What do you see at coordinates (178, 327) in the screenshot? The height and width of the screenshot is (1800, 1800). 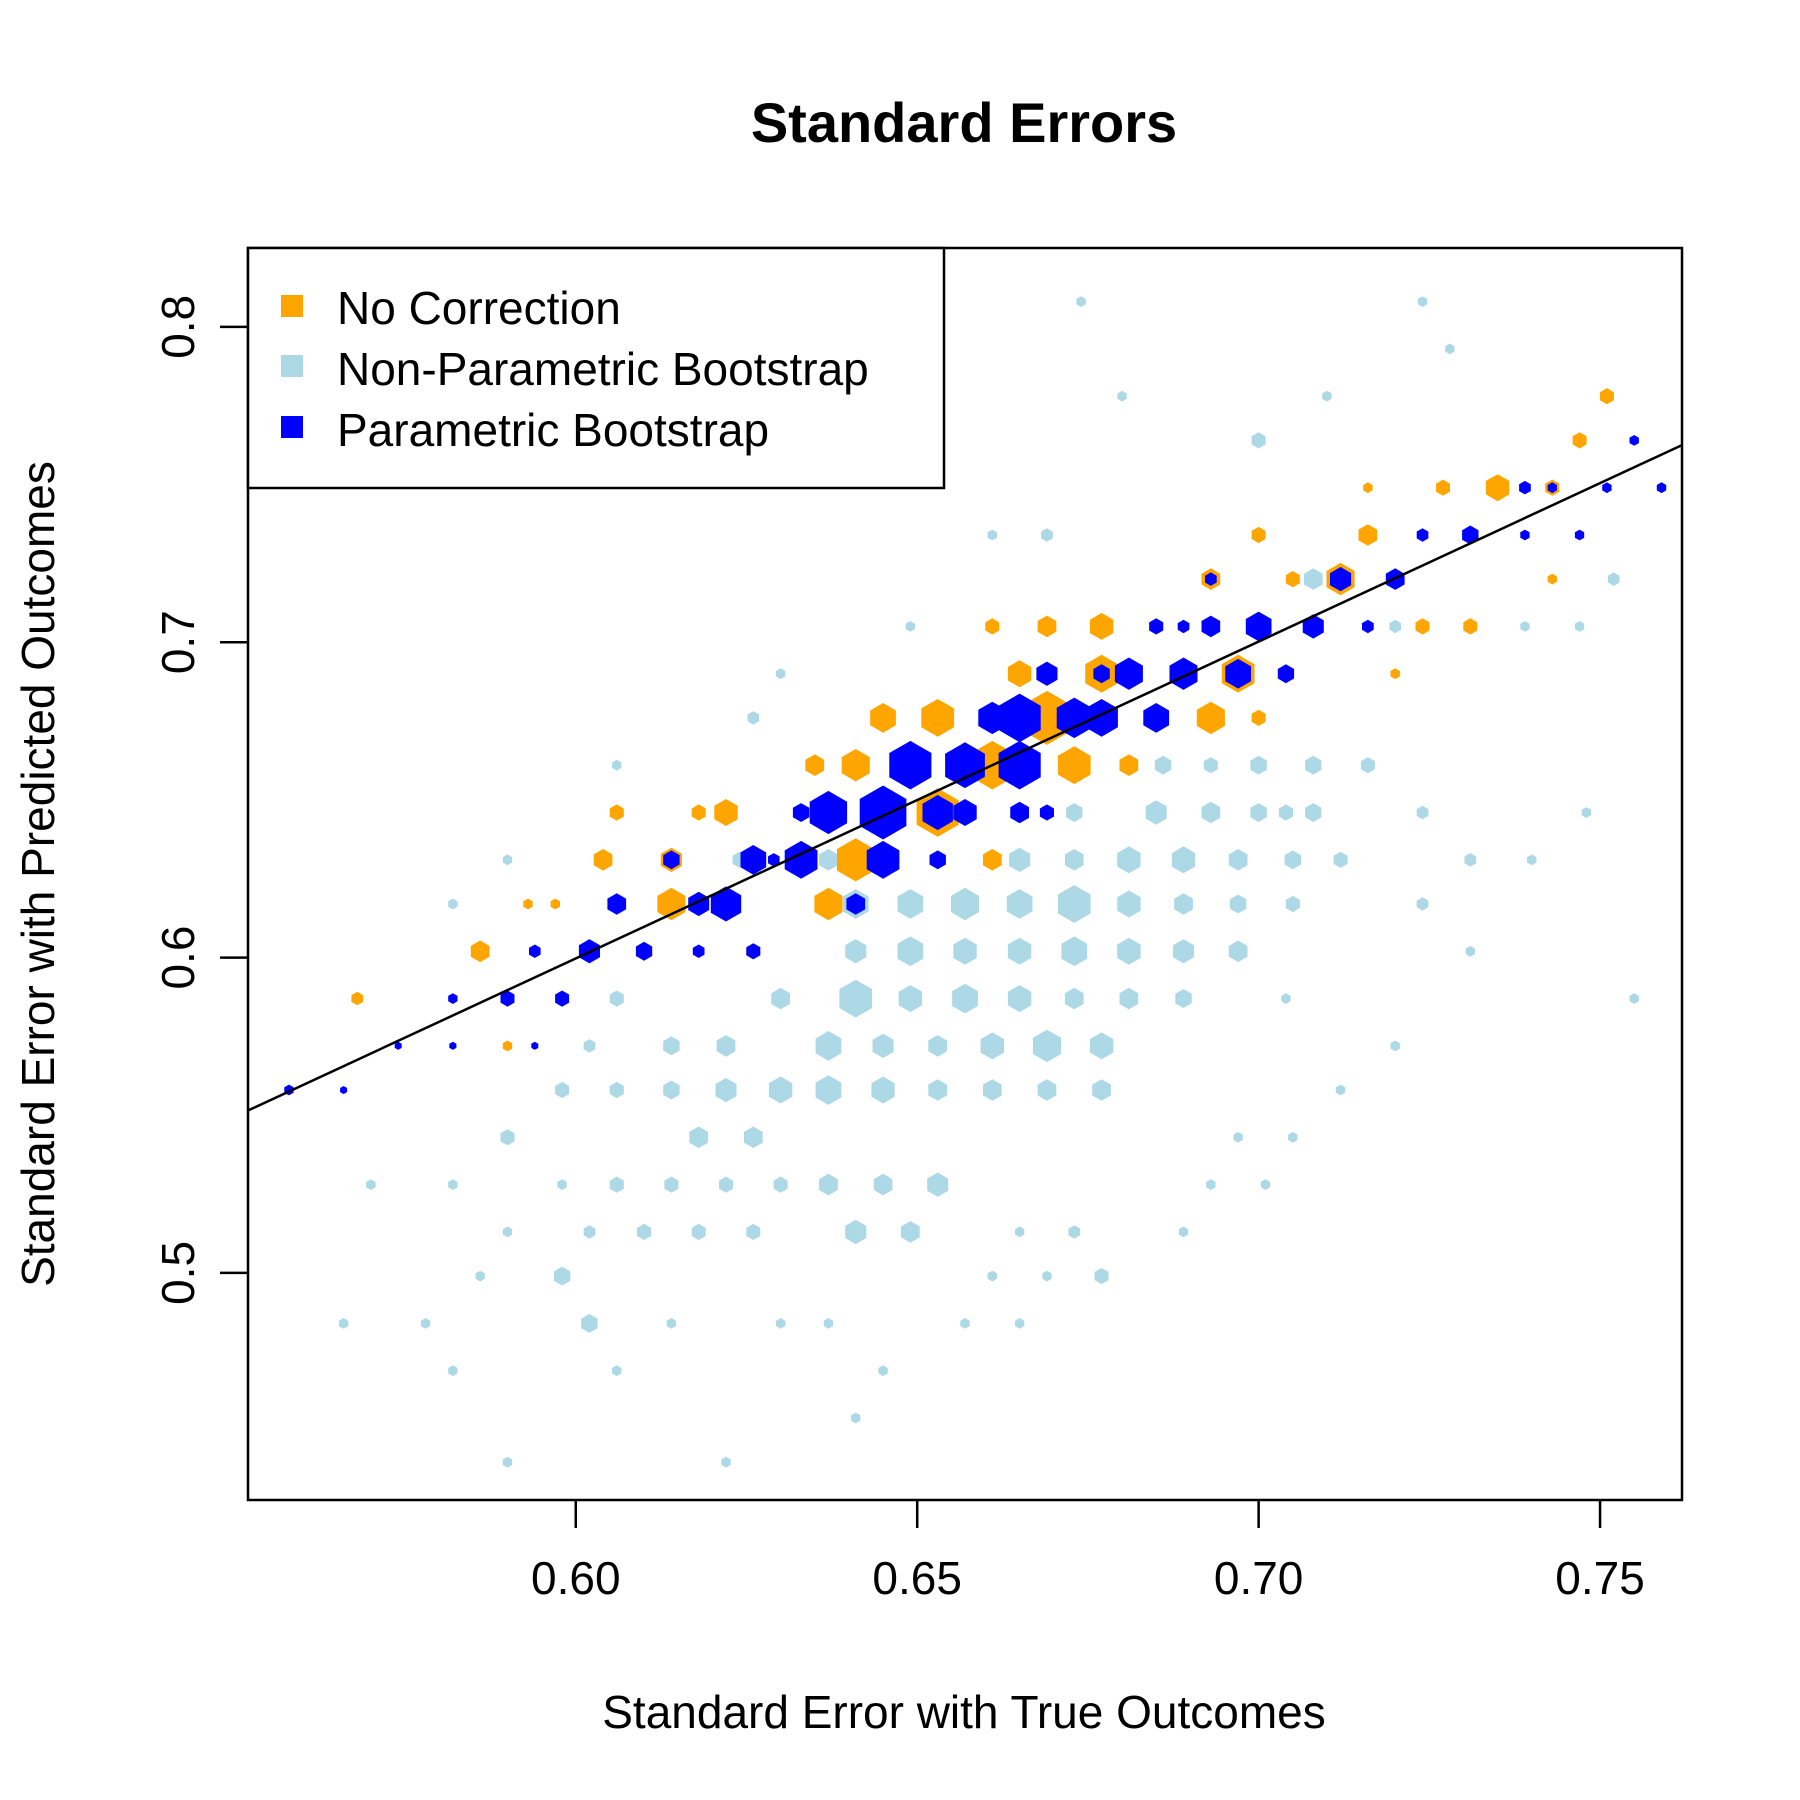 I see `y-tick-label-3: 0.8` at bounding box center [178, 327].